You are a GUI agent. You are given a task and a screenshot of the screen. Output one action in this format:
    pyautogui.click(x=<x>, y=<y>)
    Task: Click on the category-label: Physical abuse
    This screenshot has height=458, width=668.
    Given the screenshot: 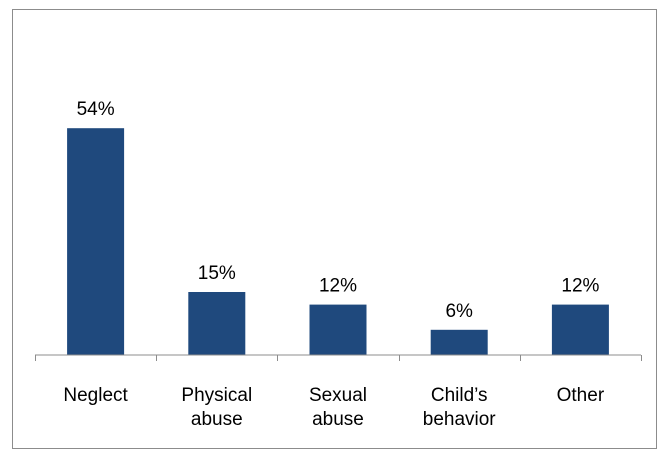 What is the action you would take?
    pyautogui.click(x=216, y=407)
    